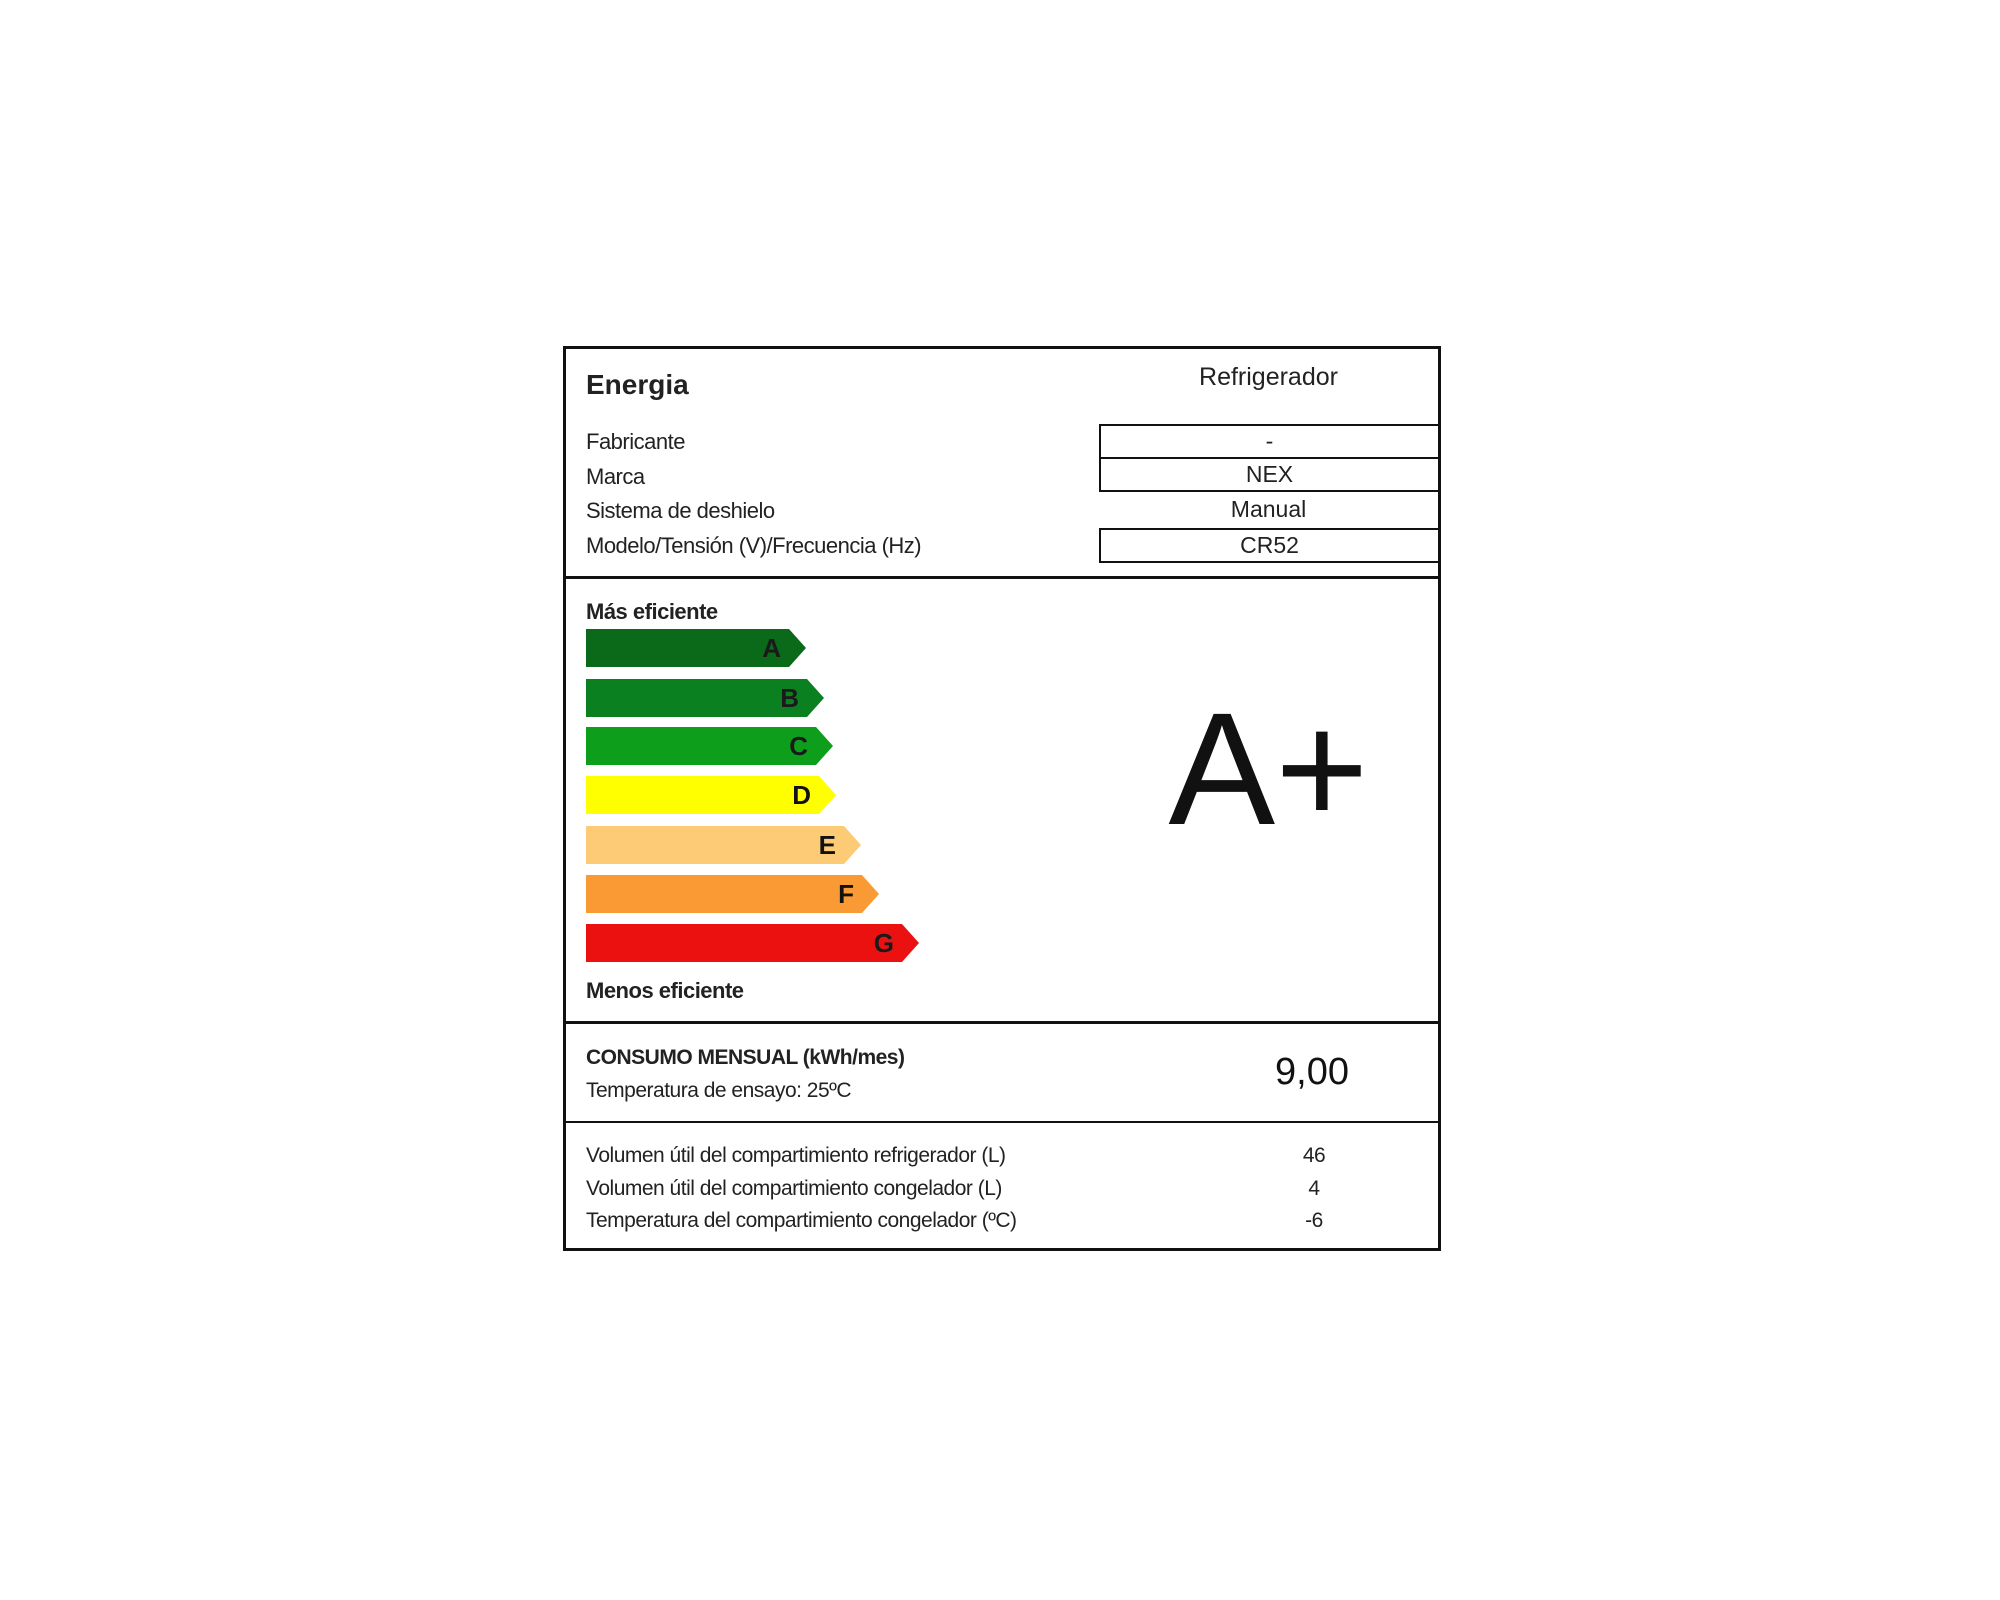 This screenshot has height=1600, width=2000. Describe the element at coordinates (884, 943) in the screenshot. I see `efficiency-letter: G` at that location.